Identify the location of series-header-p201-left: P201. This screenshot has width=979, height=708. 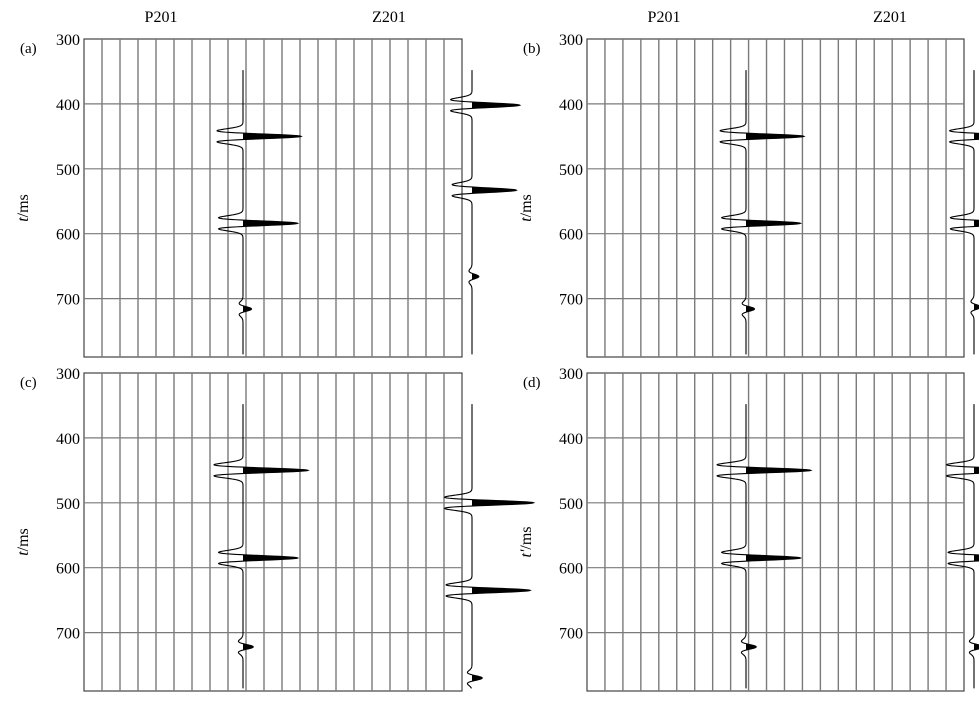
(161, 17).